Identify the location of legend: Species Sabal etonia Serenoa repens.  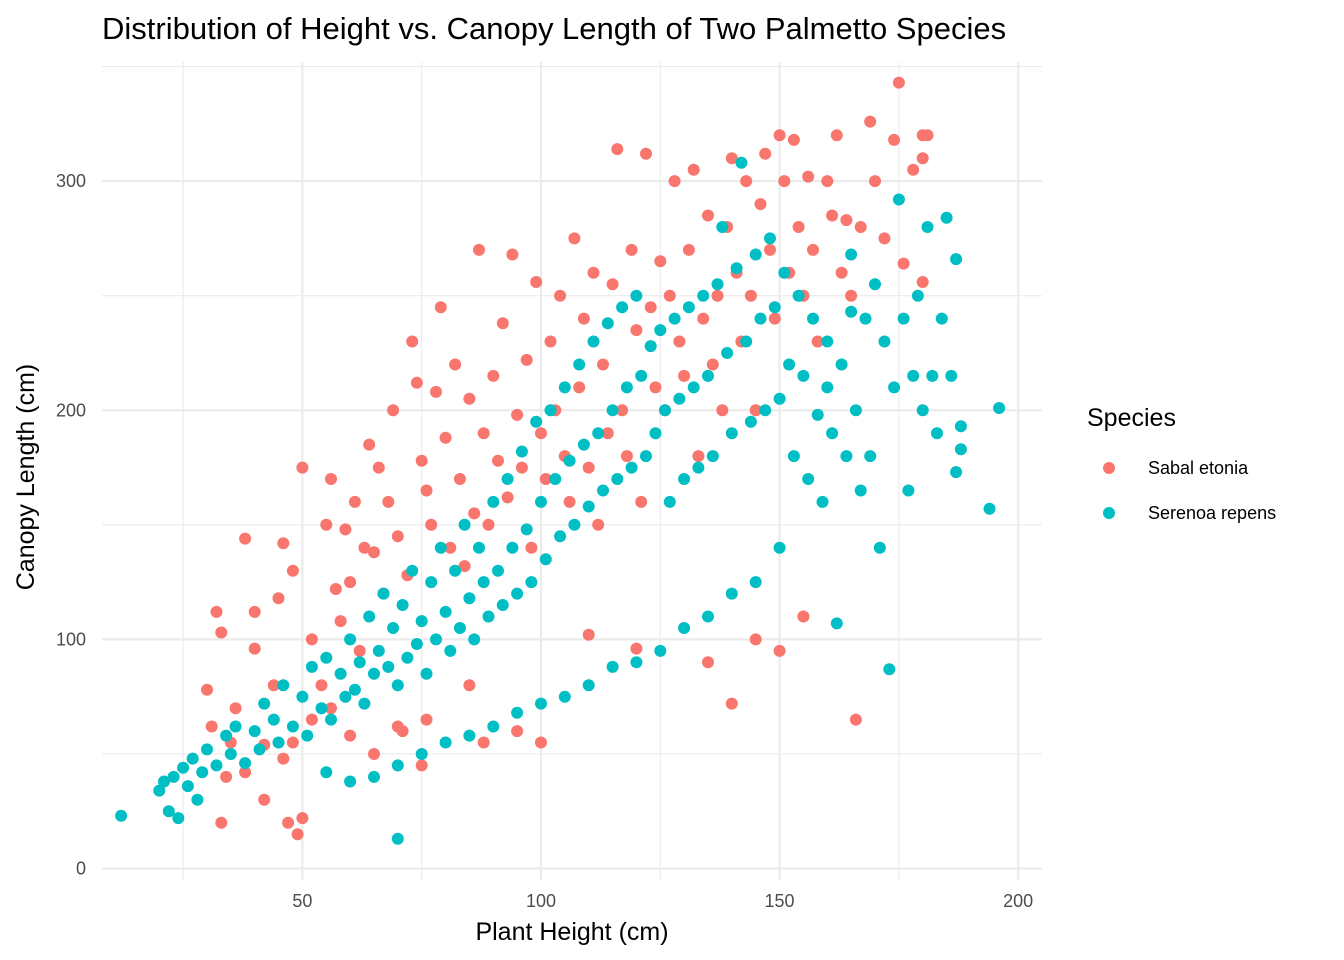
(1181, 463).